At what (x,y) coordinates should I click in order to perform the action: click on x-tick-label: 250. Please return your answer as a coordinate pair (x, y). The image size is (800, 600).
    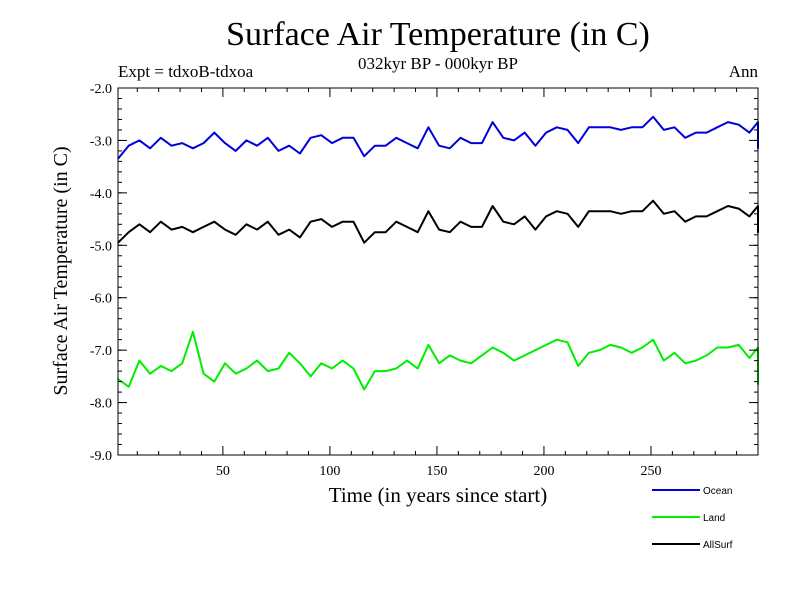
    Looking at the image, I should click on (650, 471).